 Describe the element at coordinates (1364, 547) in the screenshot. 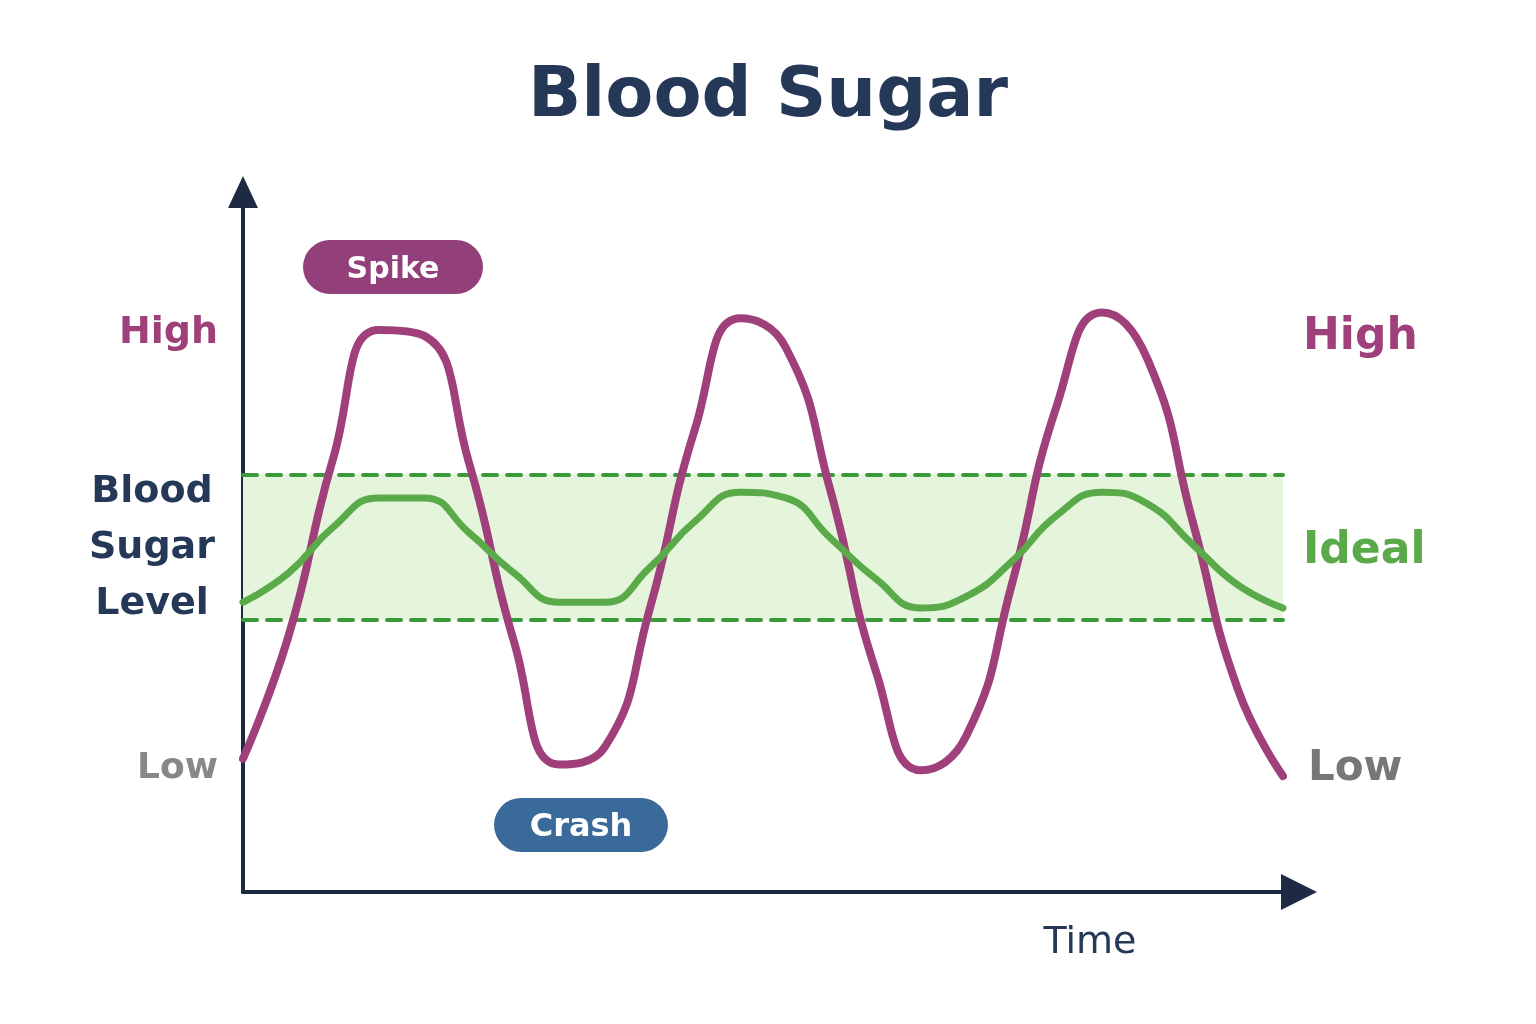

I see `band-label: Ideal` at that location.